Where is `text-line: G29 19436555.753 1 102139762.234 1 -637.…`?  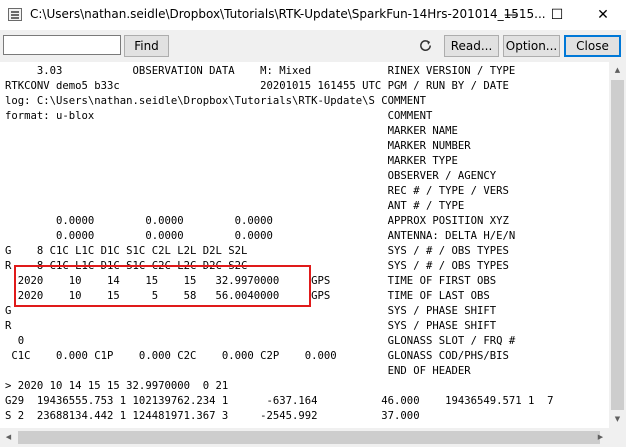 text-line: G29 19436555.753 1 102139762.234 1 -637.… is located at coordinates (279, 401).